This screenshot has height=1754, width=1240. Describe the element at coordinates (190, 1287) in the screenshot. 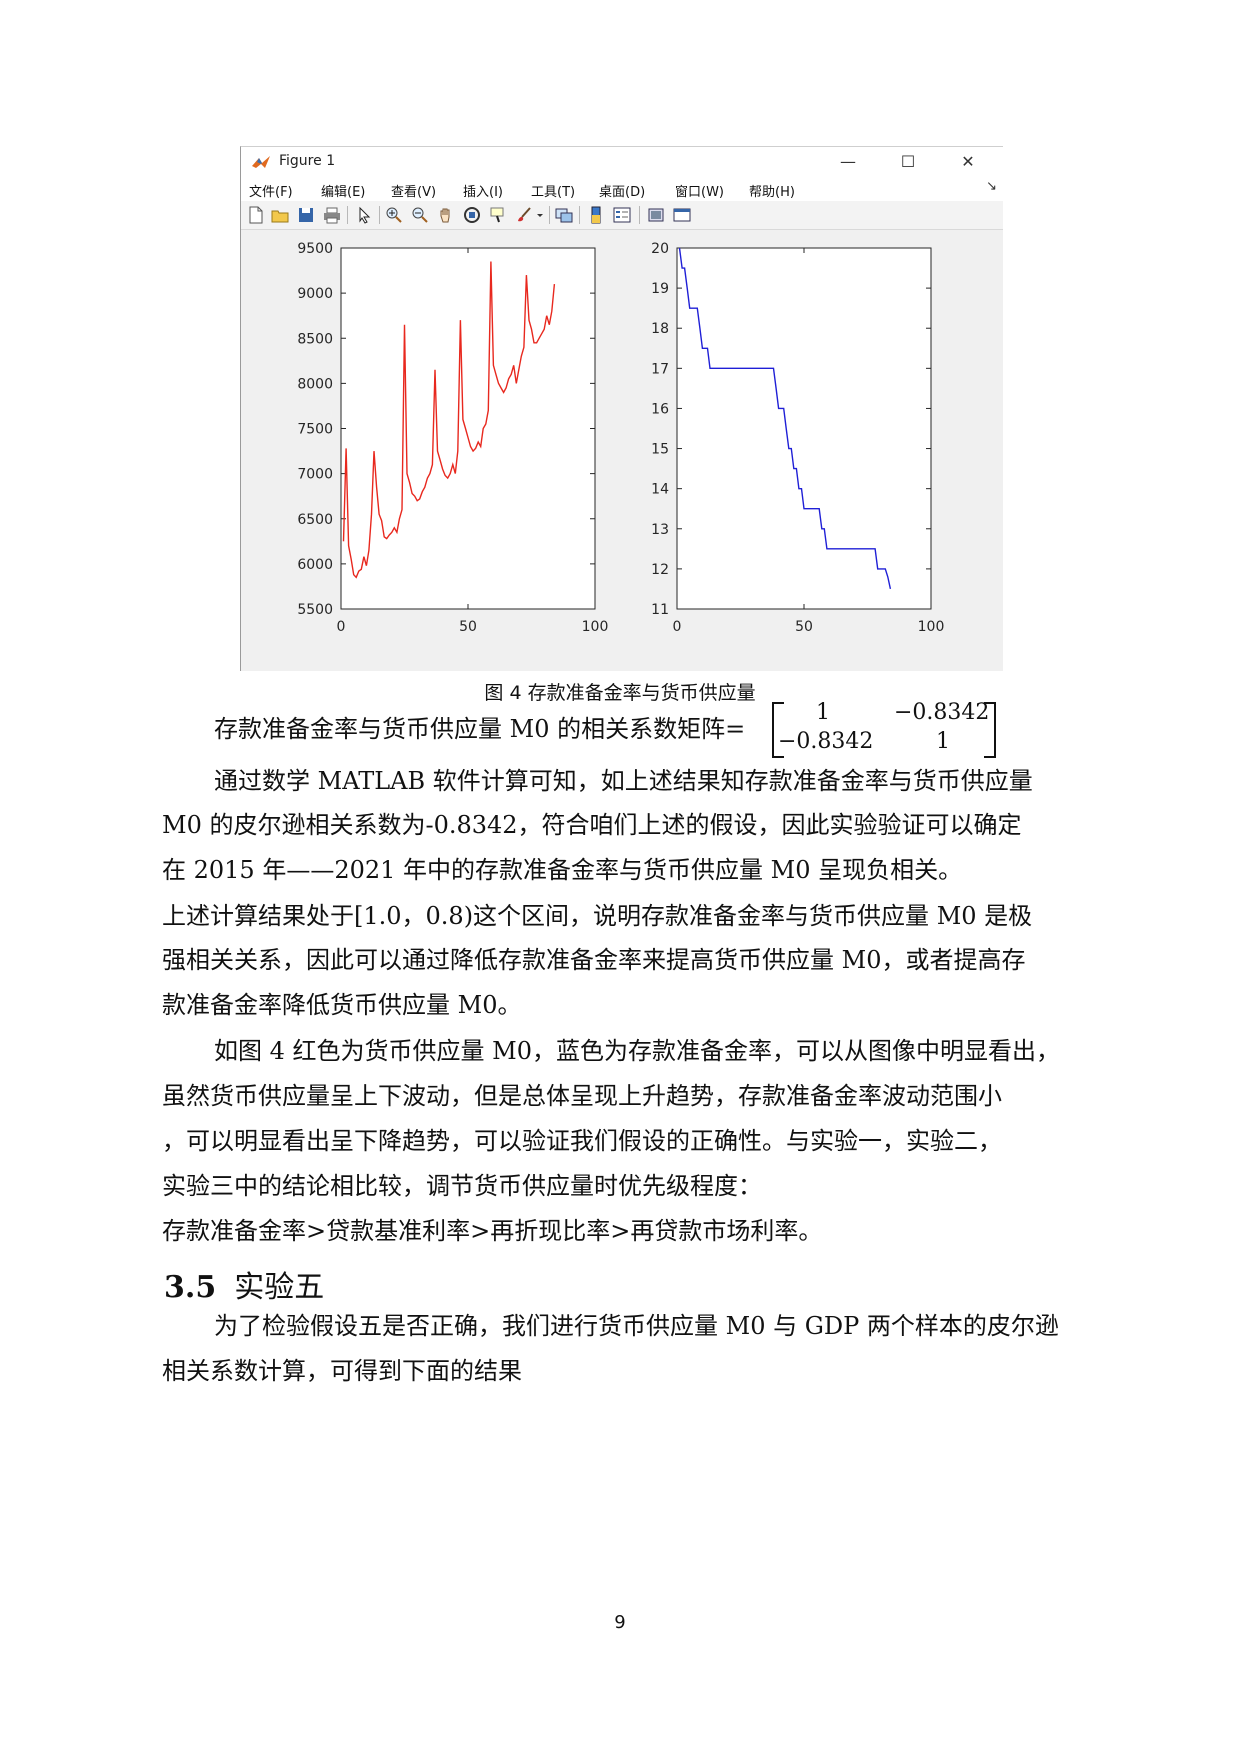

I see `section-number: 3.5` at that location.